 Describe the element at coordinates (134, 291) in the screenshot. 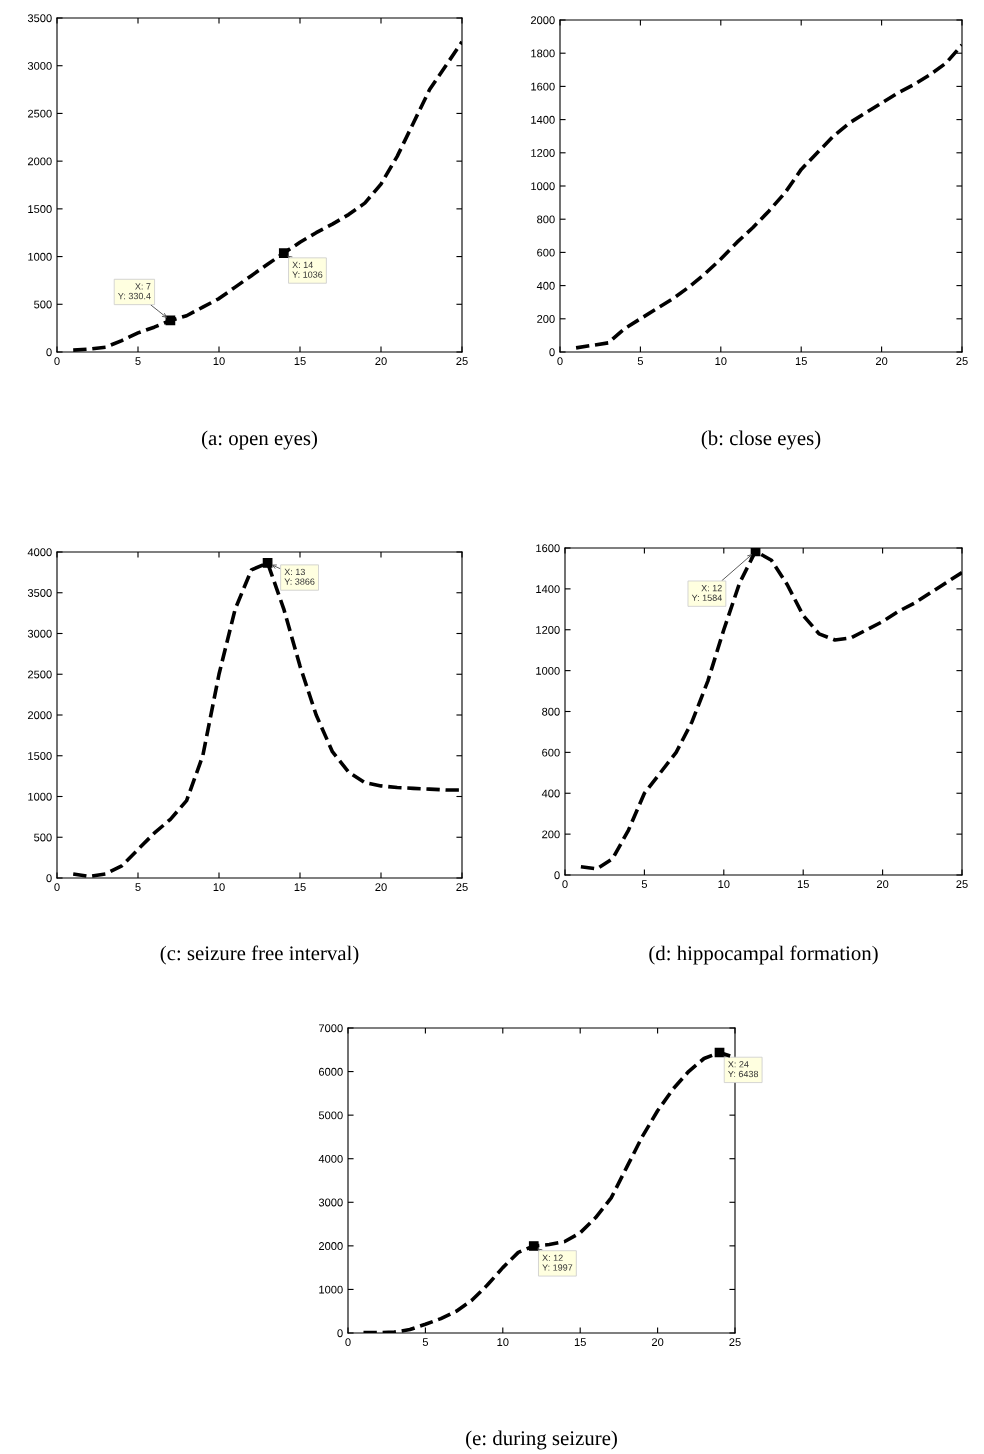

I see `annotation: X: 7 Y: 330.4` at that location.